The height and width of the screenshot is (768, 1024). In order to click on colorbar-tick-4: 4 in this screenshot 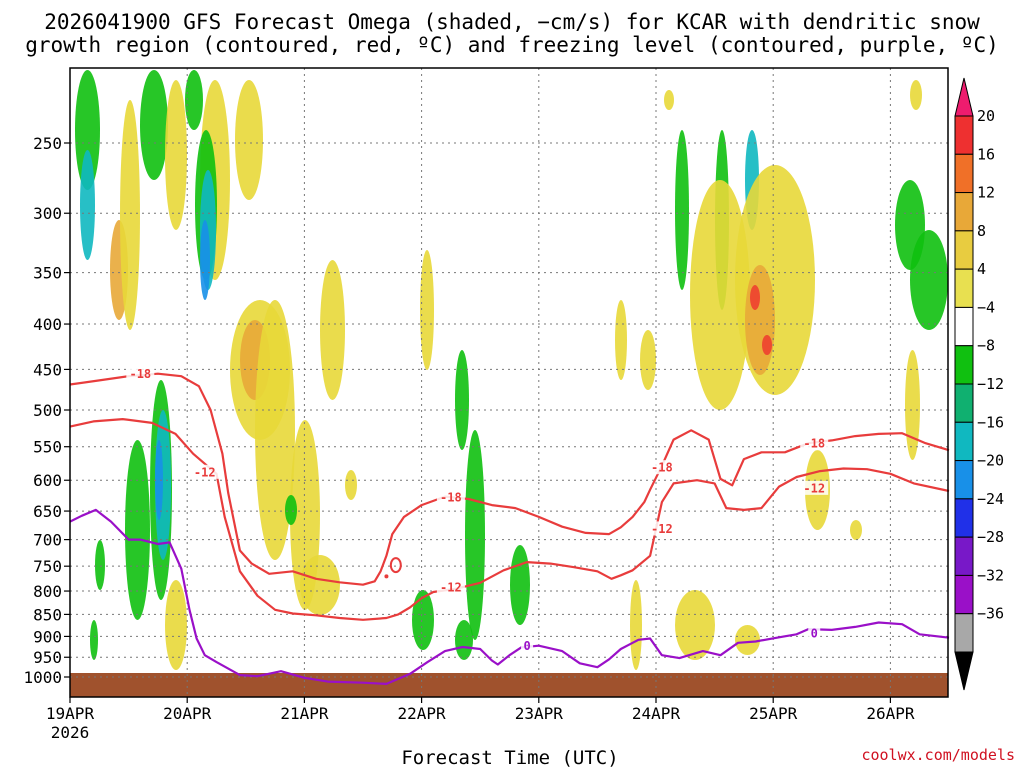, I will do `click(981, 269)`.